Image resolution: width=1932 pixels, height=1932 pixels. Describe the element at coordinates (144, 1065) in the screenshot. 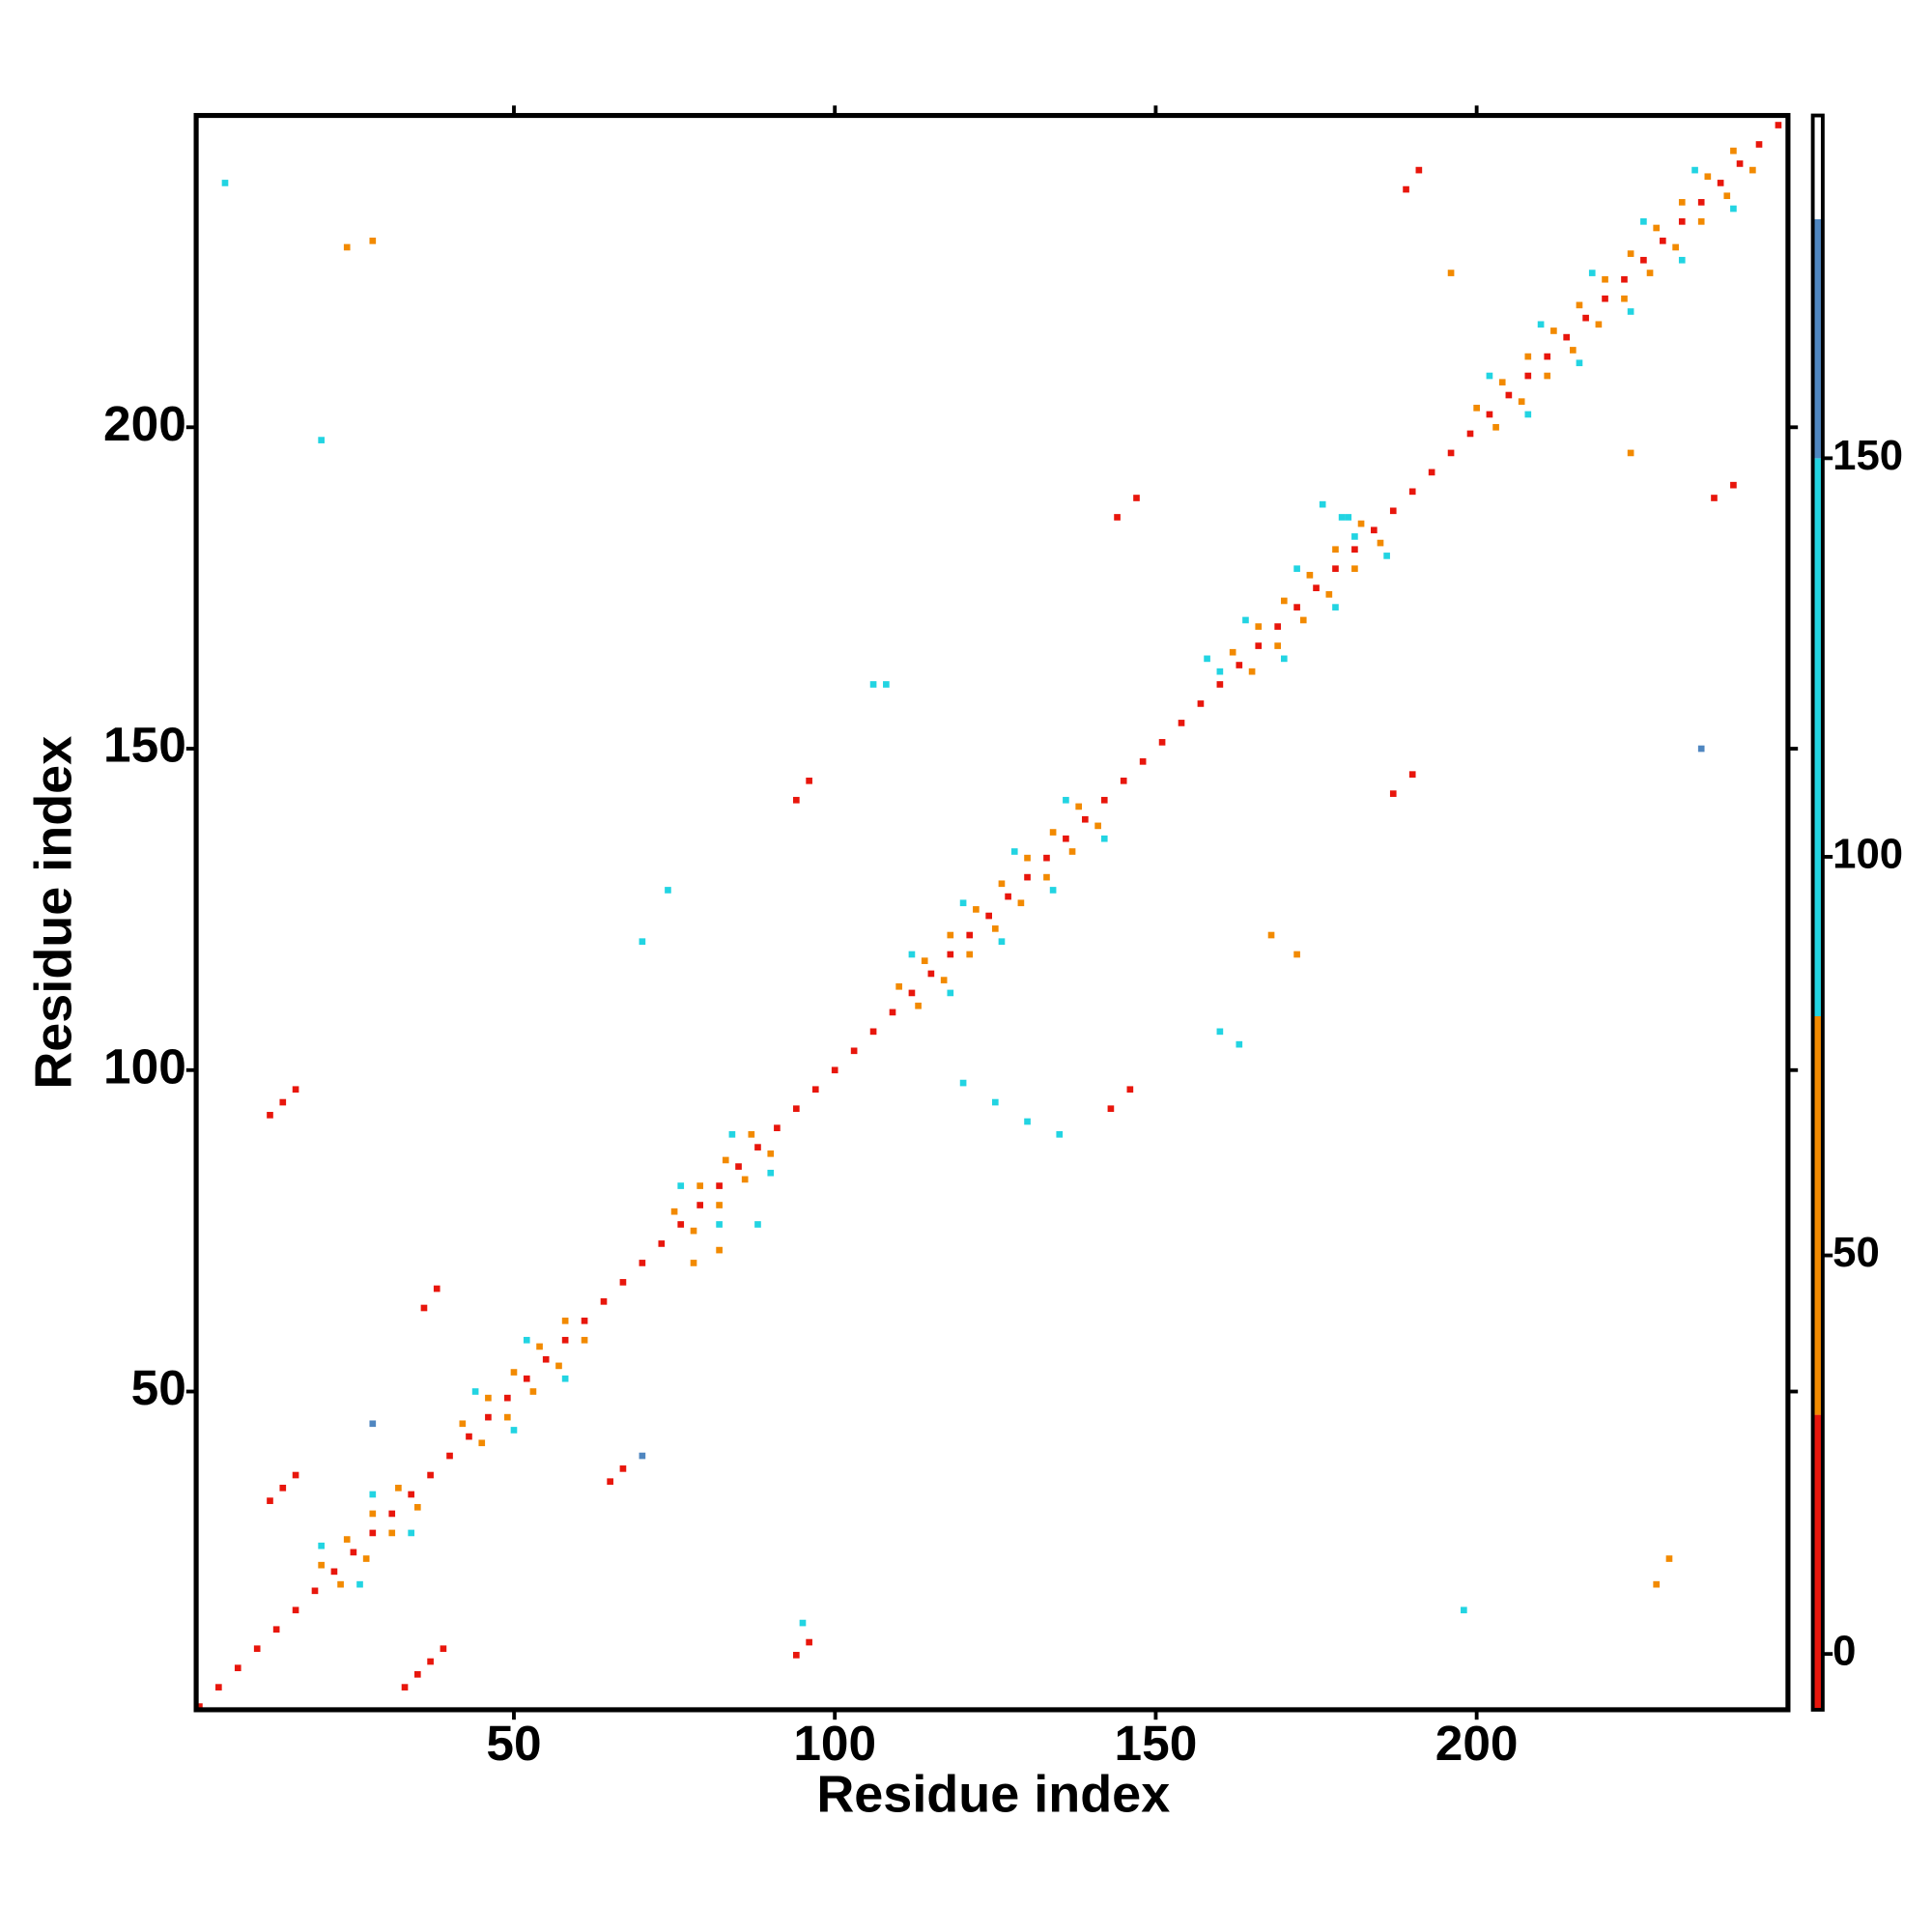

I see `y-tick-label: 100` at that location.